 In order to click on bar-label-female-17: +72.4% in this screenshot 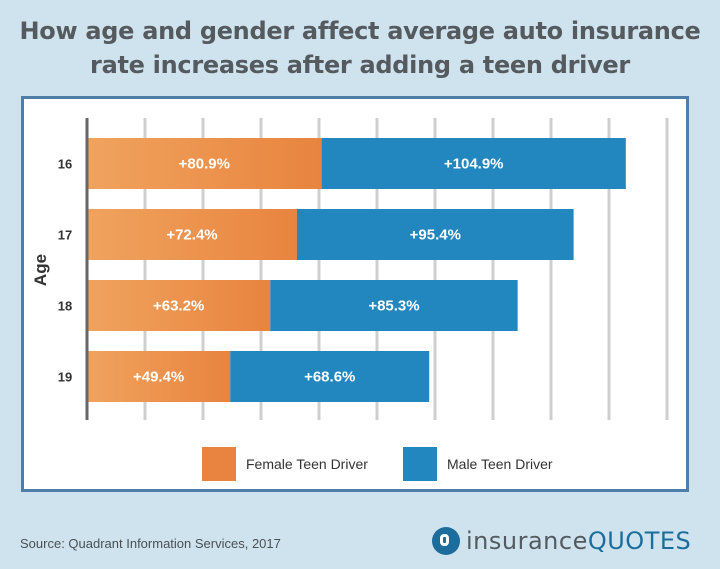, I will do `click(191, 235)`.